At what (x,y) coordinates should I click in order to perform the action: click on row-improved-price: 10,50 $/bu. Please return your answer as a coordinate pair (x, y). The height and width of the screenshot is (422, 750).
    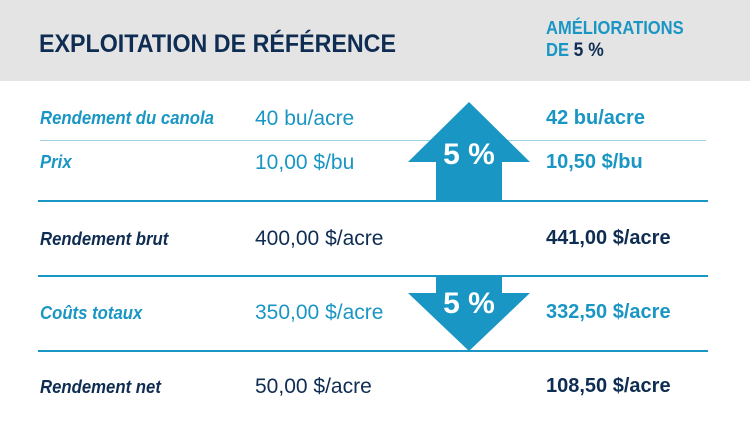
    Looking at the image, I should click on (594, 162).